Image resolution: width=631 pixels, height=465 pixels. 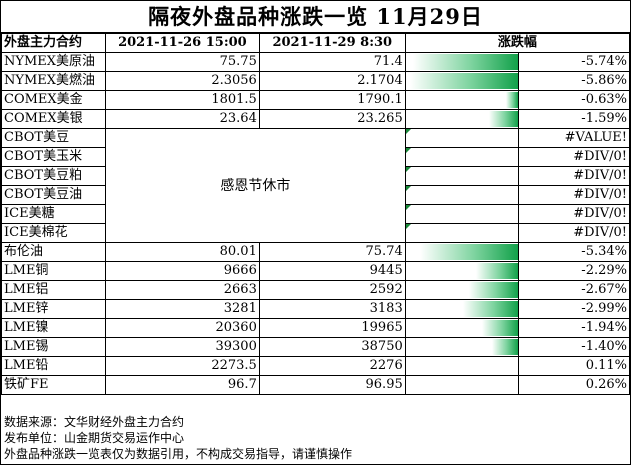 I want to click on change-percent: 0.26%, so click(x=574, y=385).